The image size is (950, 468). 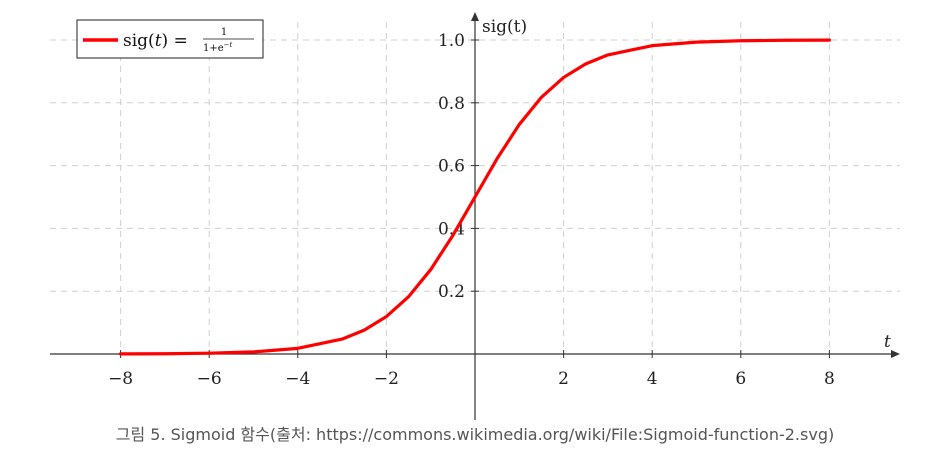 I want to click on legend-label-mid: ) =, so click(x=175, y=41).